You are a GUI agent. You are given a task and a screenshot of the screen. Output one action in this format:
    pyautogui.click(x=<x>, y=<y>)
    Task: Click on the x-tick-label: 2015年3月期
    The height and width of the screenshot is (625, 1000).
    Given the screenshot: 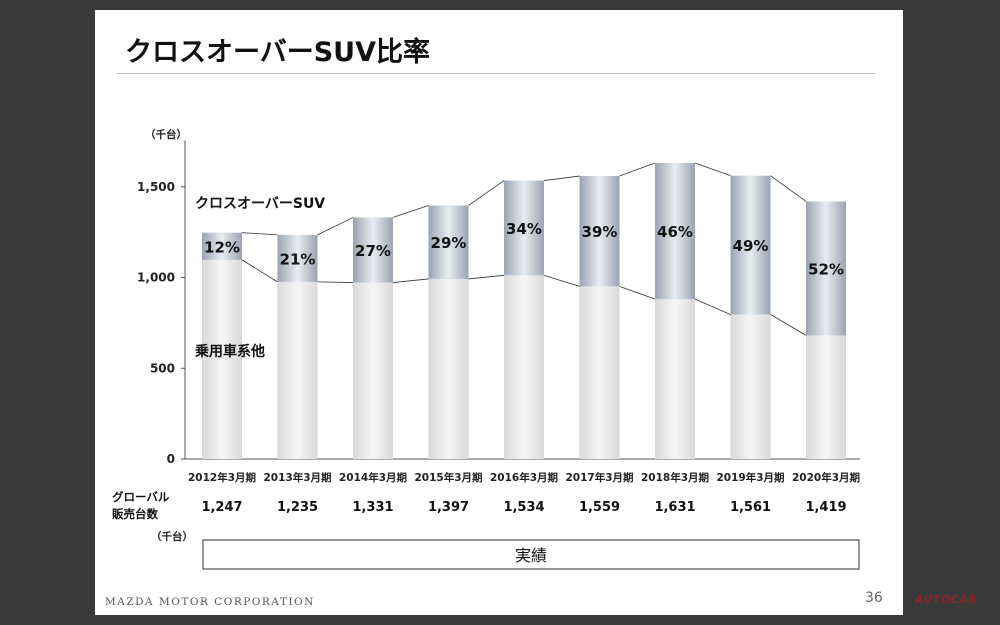 What is the action you would take?
    pyautogui.click(x=448, y=477)
    